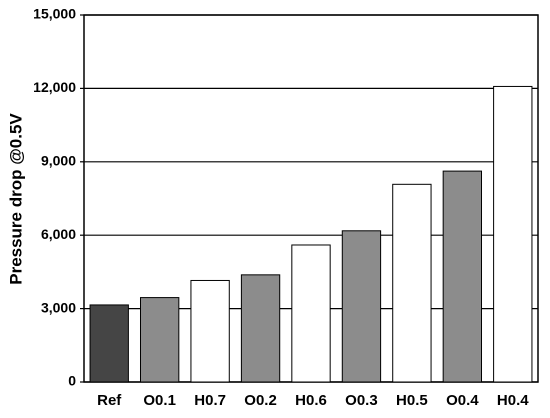 Image resolution: width=550 pixels, height=418 pixels. I want to click on x-tick-label: H0.7, so click(210, 400).